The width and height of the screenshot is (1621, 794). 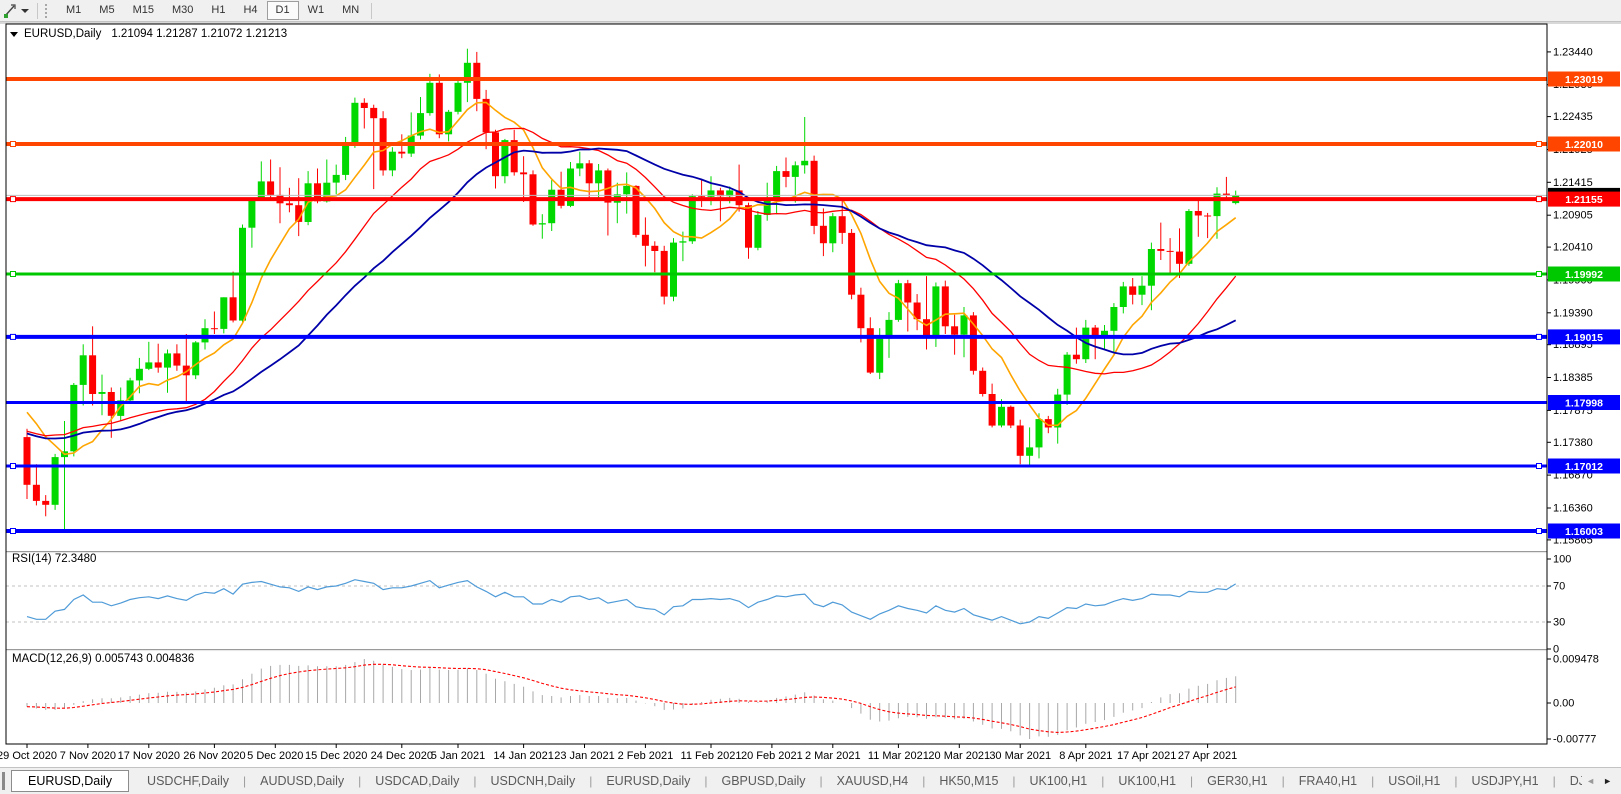 I want to click on svg-text: 1.17998, so click(x=1584, y=404).